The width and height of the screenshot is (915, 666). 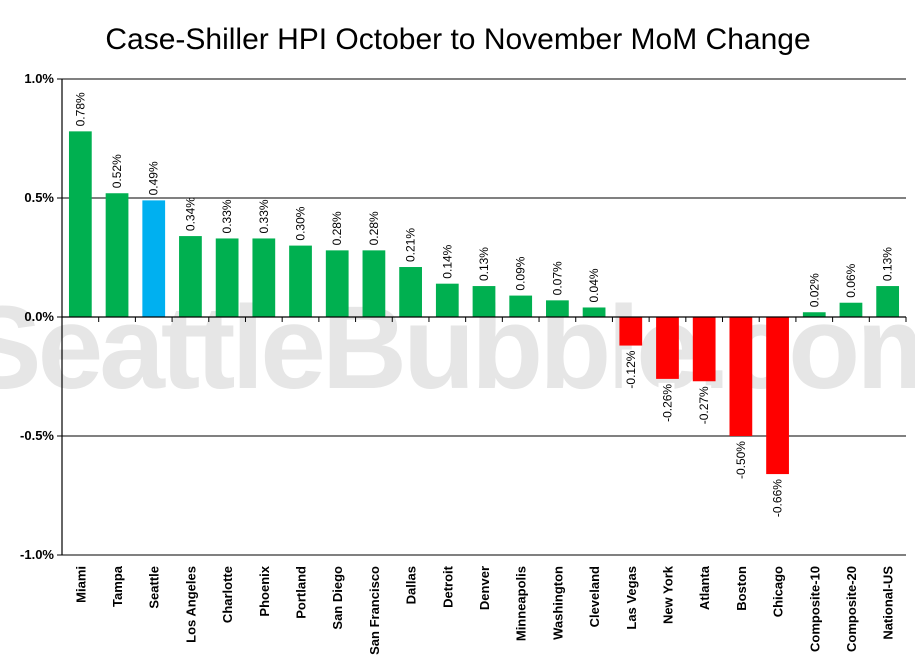 What do you see at coordinates (80, 224) in the screenshot?
I see `bar-miami` at bounding box center [80, 224].